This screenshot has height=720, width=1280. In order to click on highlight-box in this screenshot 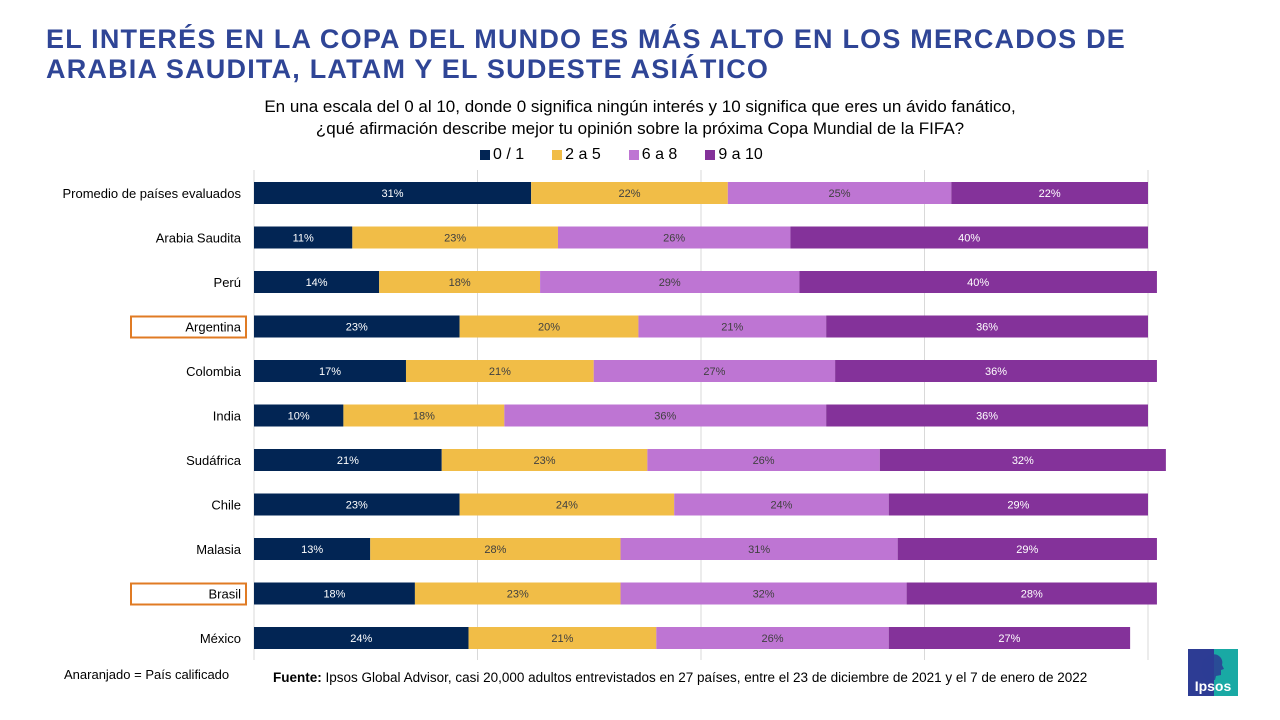, I will do `click(188, 594)`.